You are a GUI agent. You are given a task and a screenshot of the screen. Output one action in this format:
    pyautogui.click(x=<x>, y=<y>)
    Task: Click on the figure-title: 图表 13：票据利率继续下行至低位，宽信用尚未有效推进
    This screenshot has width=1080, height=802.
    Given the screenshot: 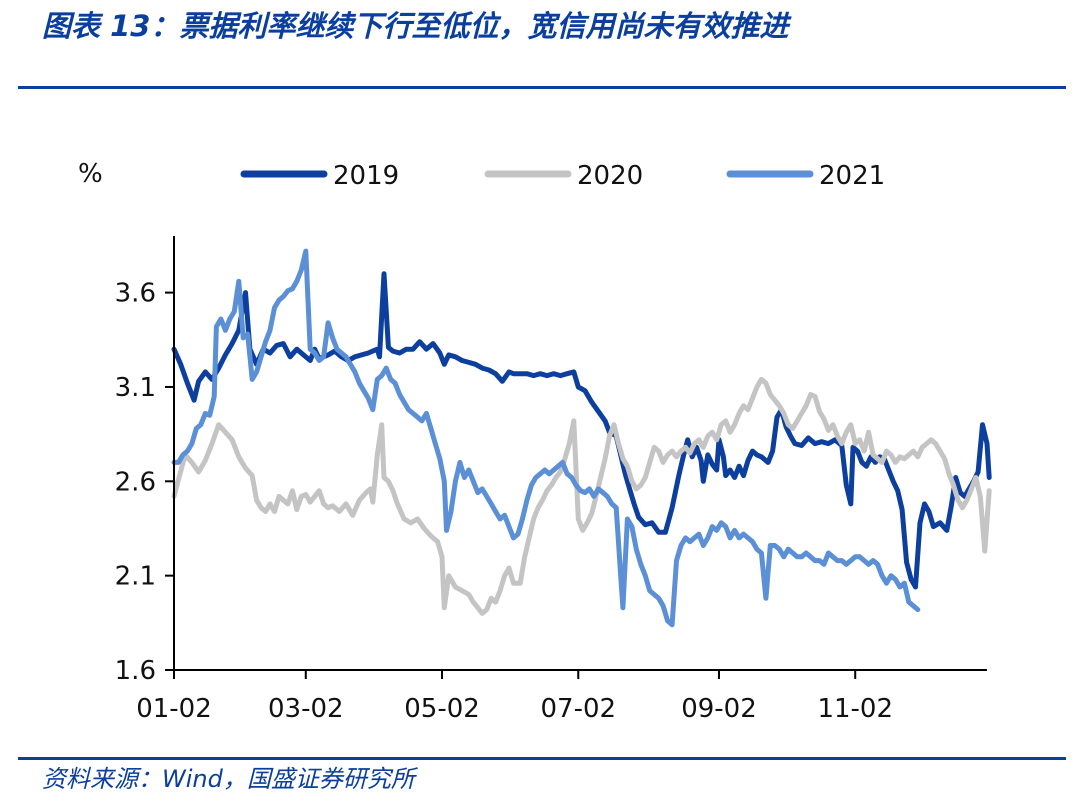 What is the action you would take?
    pyautogui.click(x=415, y=26)
    